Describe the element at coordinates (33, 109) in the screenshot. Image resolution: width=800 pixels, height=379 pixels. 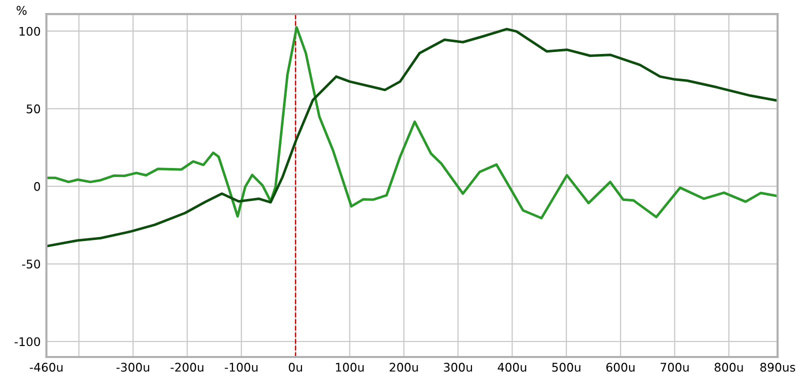
I see `y-tick-label: 50` at that location.